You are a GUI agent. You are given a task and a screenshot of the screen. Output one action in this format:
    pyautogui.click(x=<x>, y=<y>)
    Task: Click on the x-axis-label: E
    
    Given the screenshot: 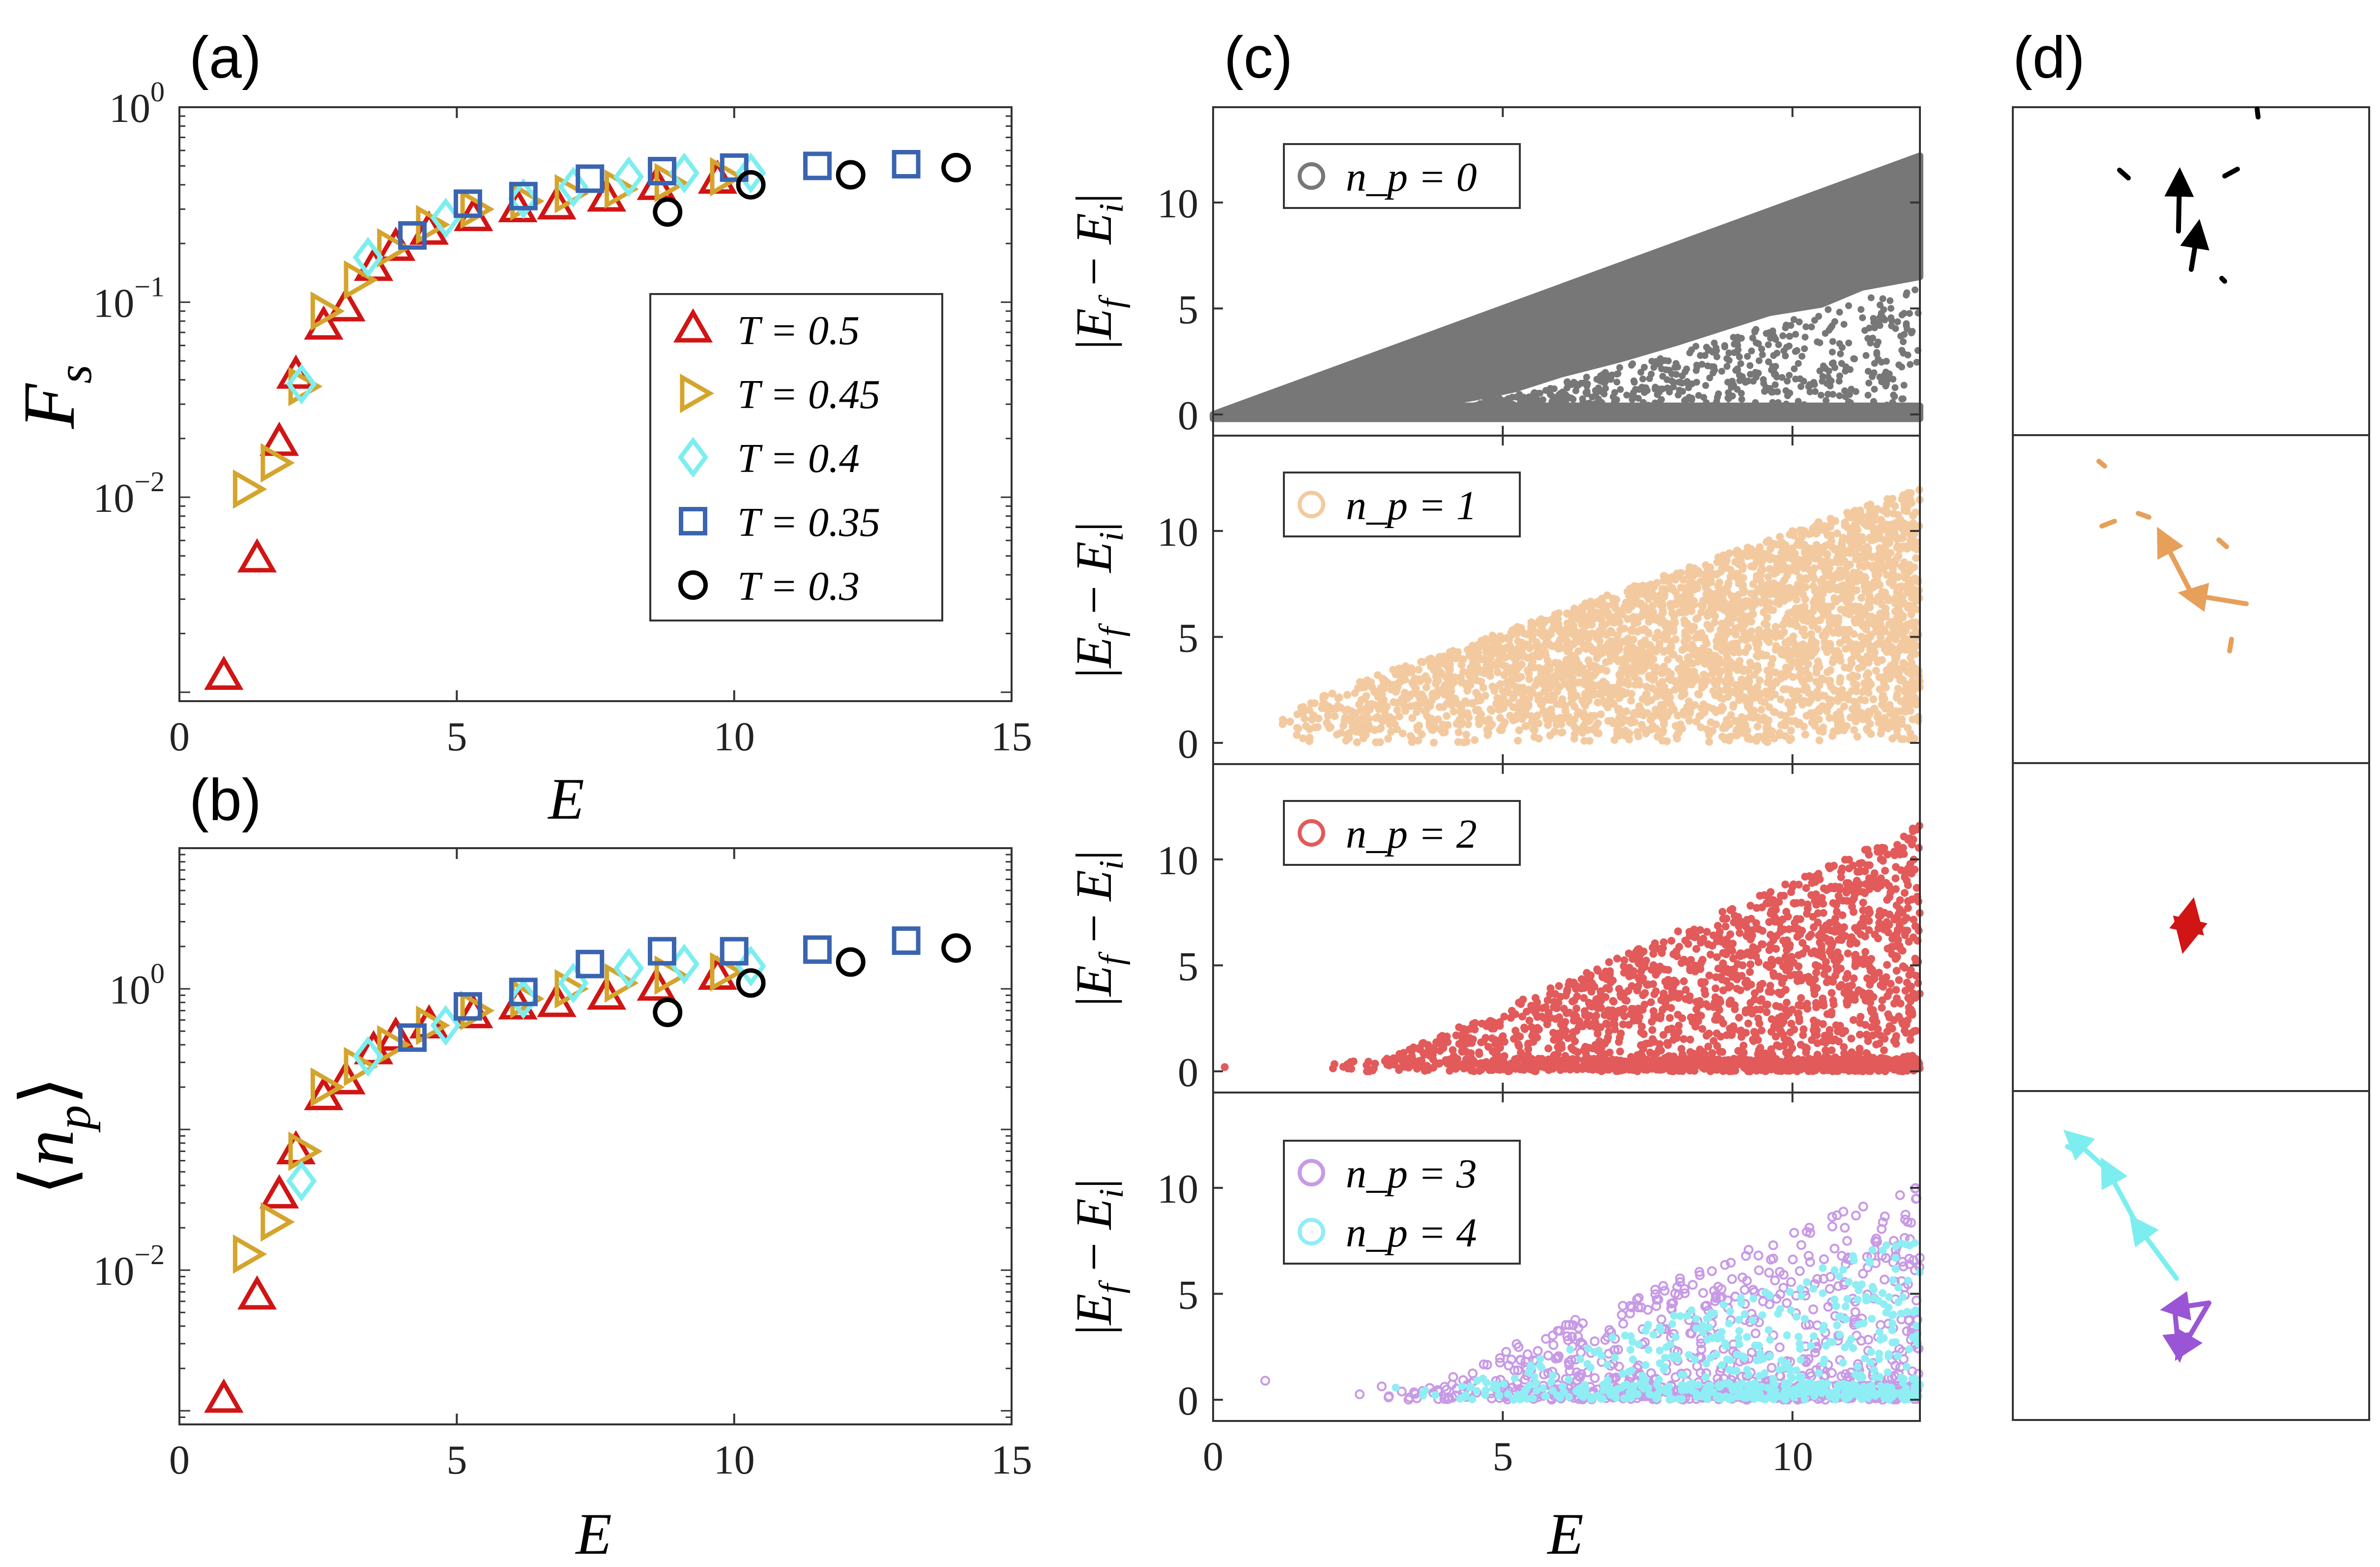 What is the action you would take?
    pyautogui.click(x=593, y=1534)
    